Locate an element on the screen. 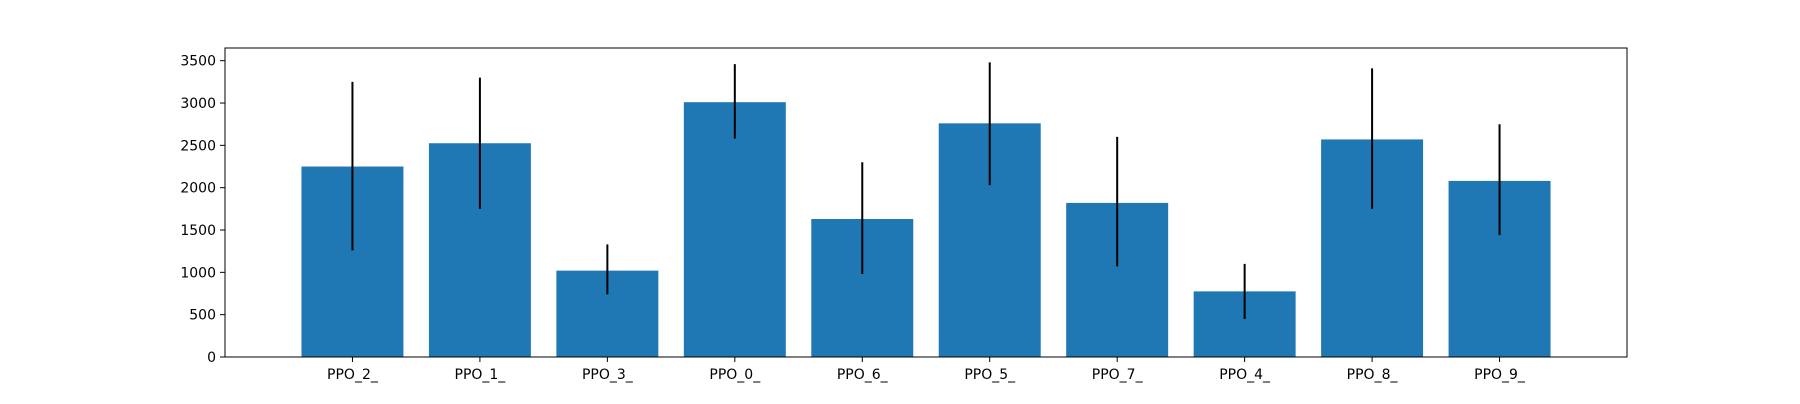 This screenshot has height=404, width=1800. x-tick-label: PPO_5_ is located at coordinates (990, 375).